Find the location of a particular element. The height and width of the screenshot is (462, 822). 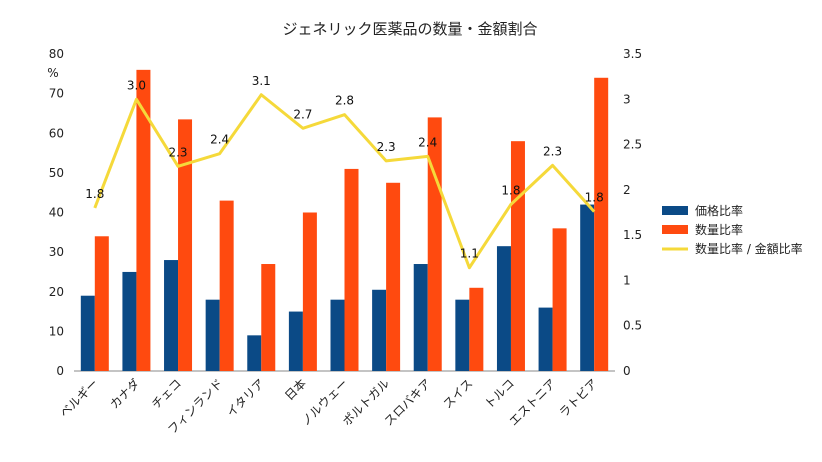

ratio-data-label: 3.1 is located at coordinates (261, 81).